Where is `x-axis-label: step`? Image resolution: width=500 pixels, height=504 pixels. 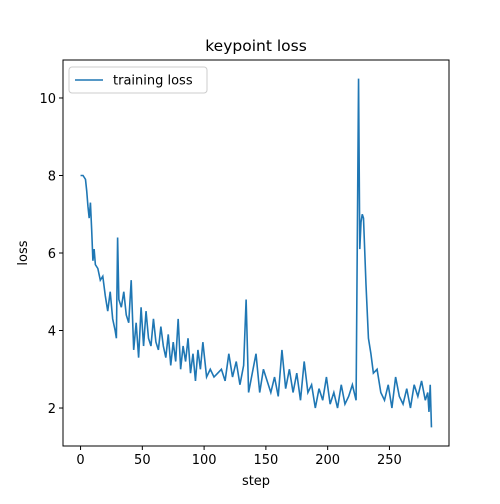
x-axis-label: step is located at coordinates (256, 481).